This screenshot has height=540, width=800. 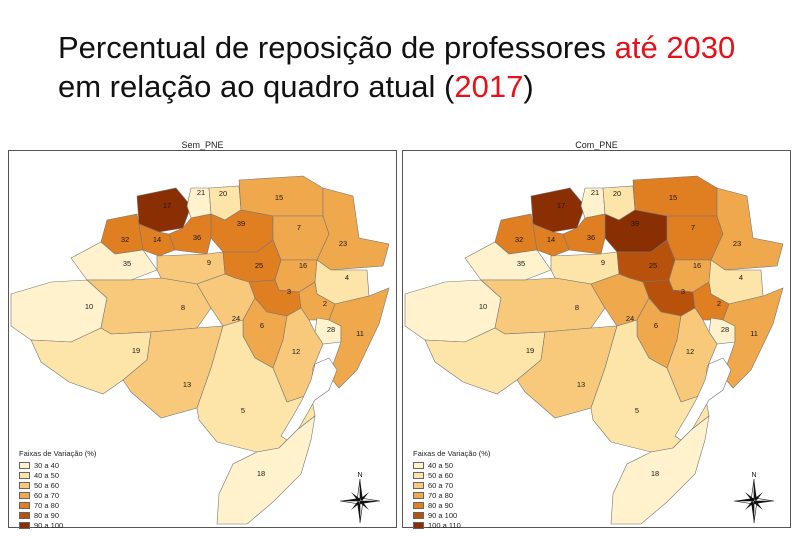 I want to click on region-label-21: 21, so click(x=201, y=192).